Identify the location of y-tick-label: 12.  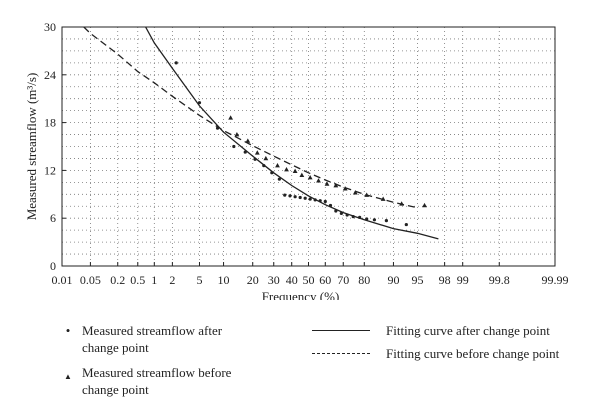
(50, 170).